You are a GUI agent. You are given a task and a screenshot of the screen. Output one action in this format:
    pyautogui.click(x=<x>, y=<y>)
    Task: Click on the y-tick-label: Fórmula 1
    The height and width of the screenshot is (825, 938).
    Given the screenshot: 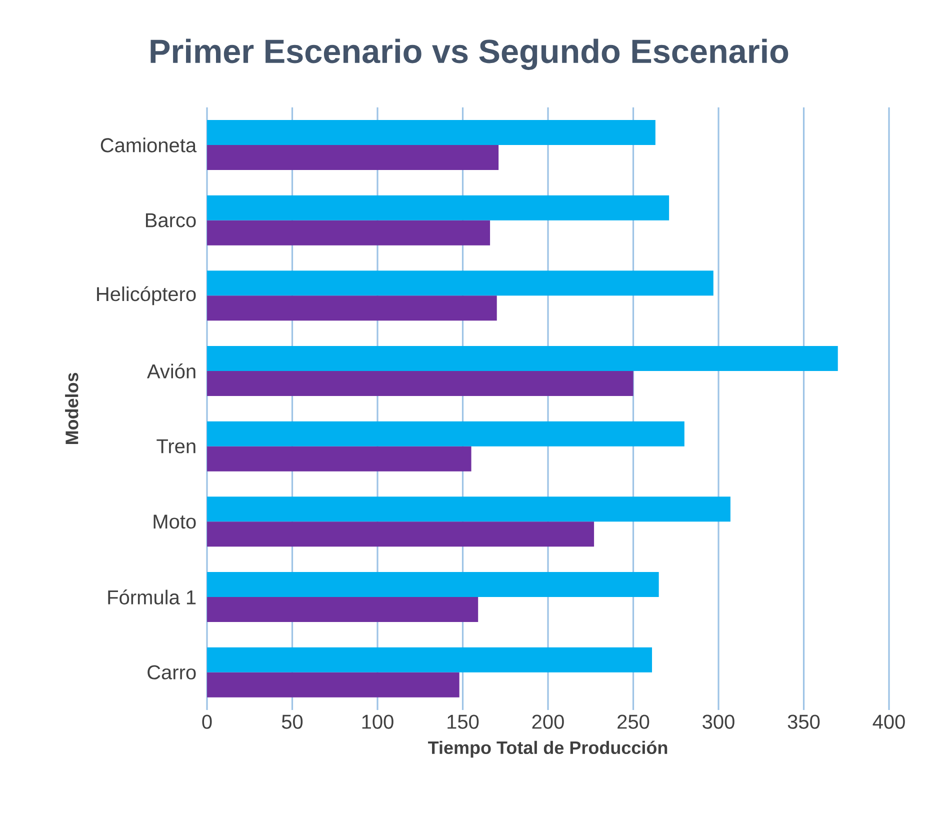 What is the action you would take?
    pyautogui.click(x=152, y=597)
    